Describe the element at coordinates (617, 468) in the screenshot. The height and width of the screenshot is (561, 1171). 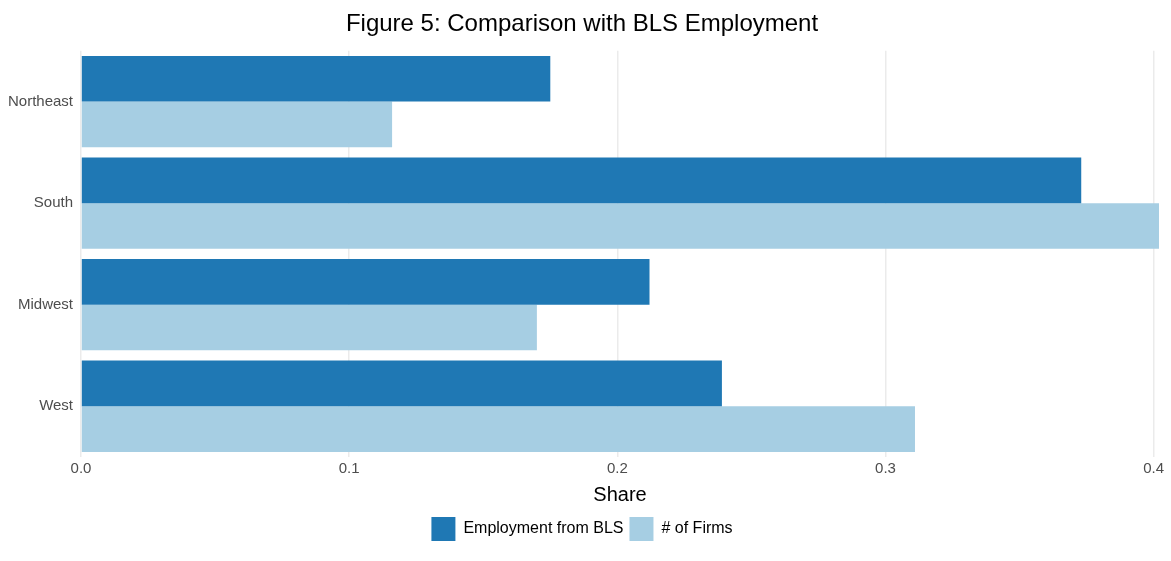
I see `x-tick-label: 0.2` at that location.